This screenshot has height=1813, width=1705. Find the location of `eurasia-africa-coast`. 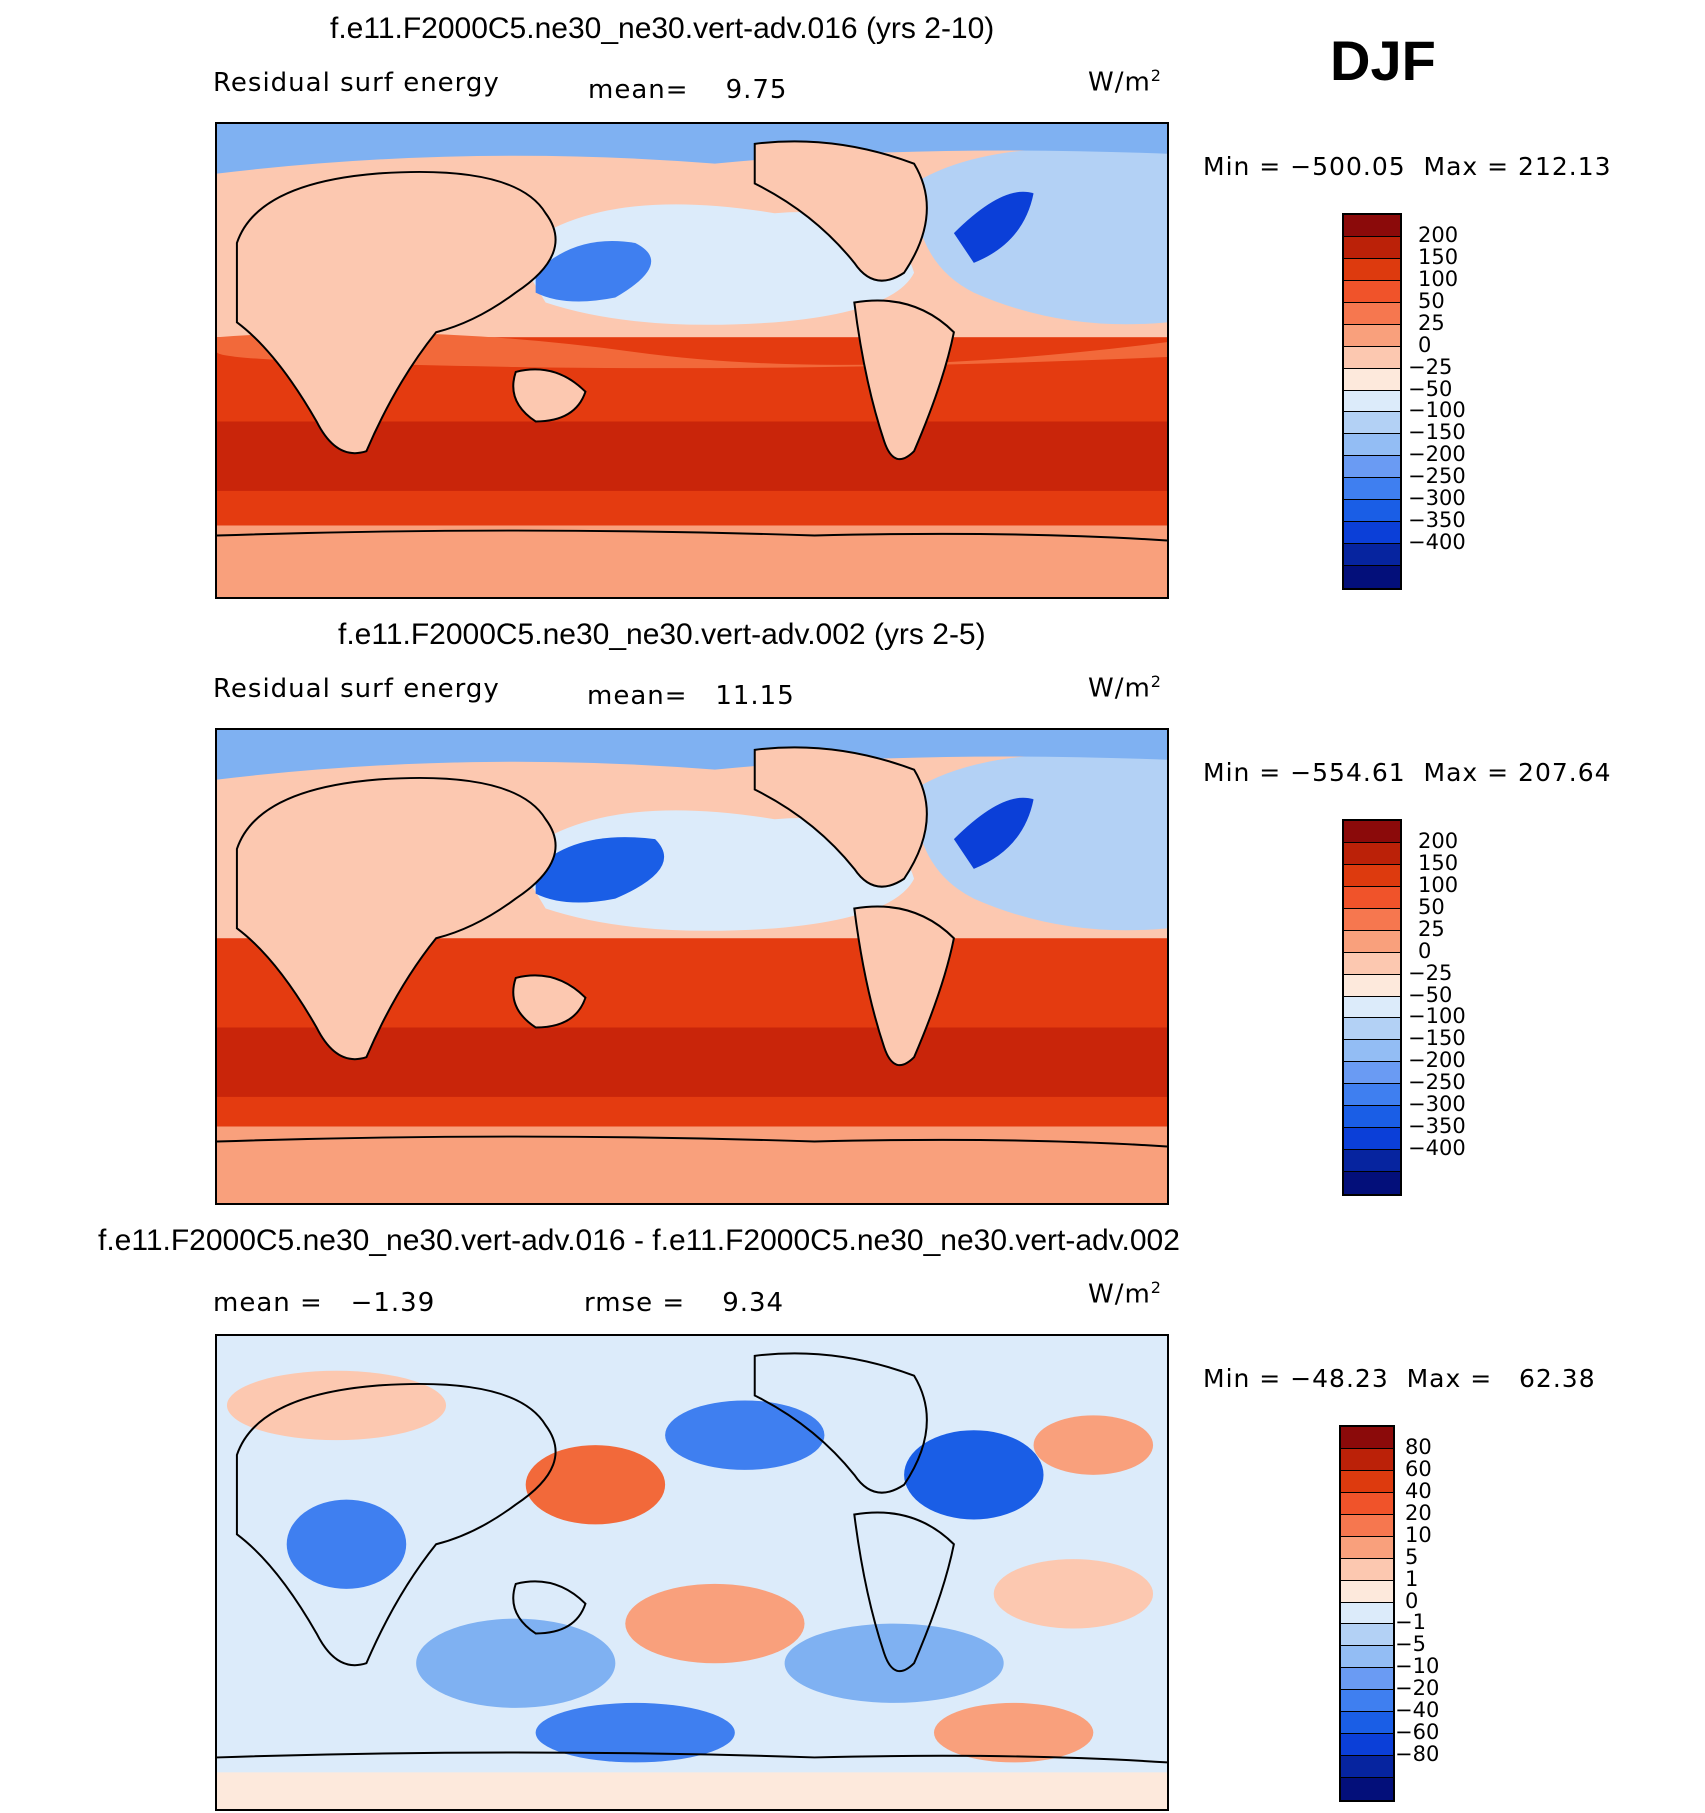

eurasia-africa-coast is located at coordinates (396, 1524).